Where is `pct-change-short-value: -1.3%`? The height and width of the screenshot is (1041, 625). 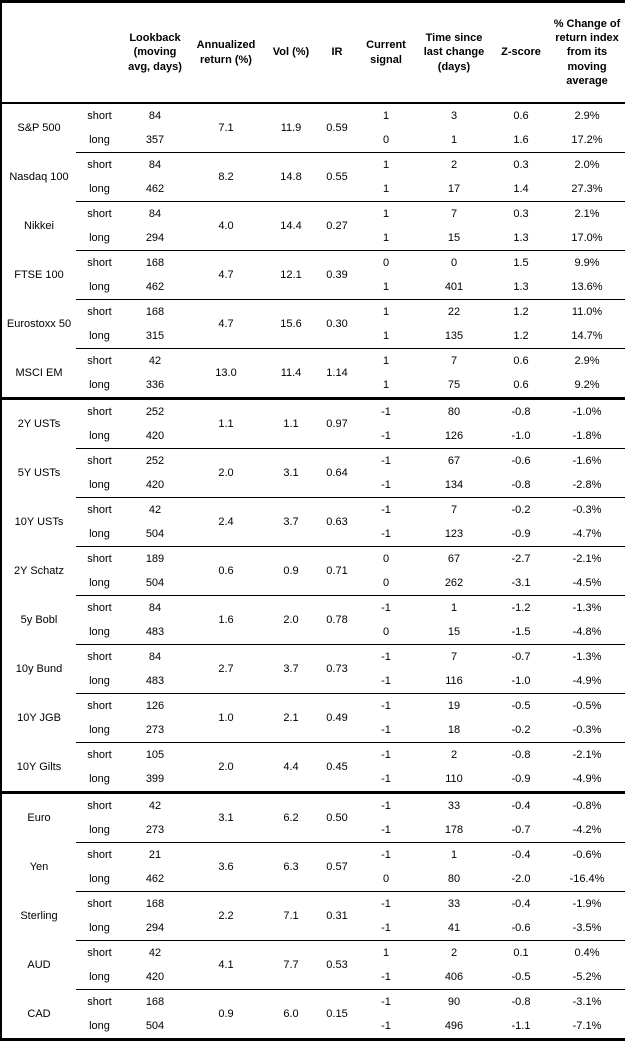 pct-change-short-value: -1.3% is located at coordinates (587, 607).